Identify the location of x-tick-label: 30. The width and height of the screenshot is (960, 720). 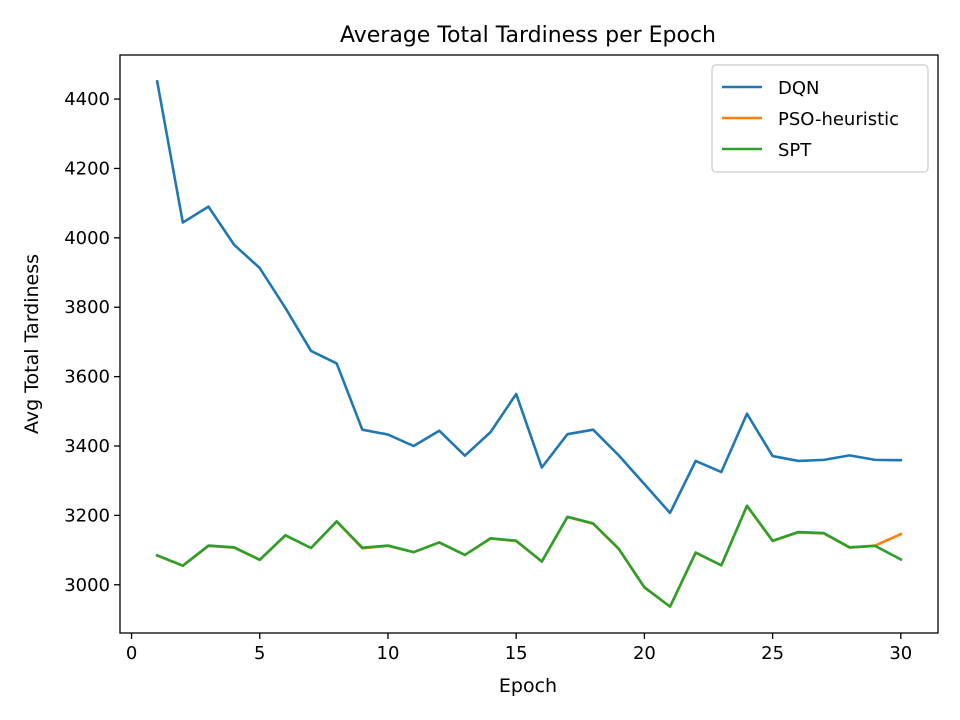
(900, 653).